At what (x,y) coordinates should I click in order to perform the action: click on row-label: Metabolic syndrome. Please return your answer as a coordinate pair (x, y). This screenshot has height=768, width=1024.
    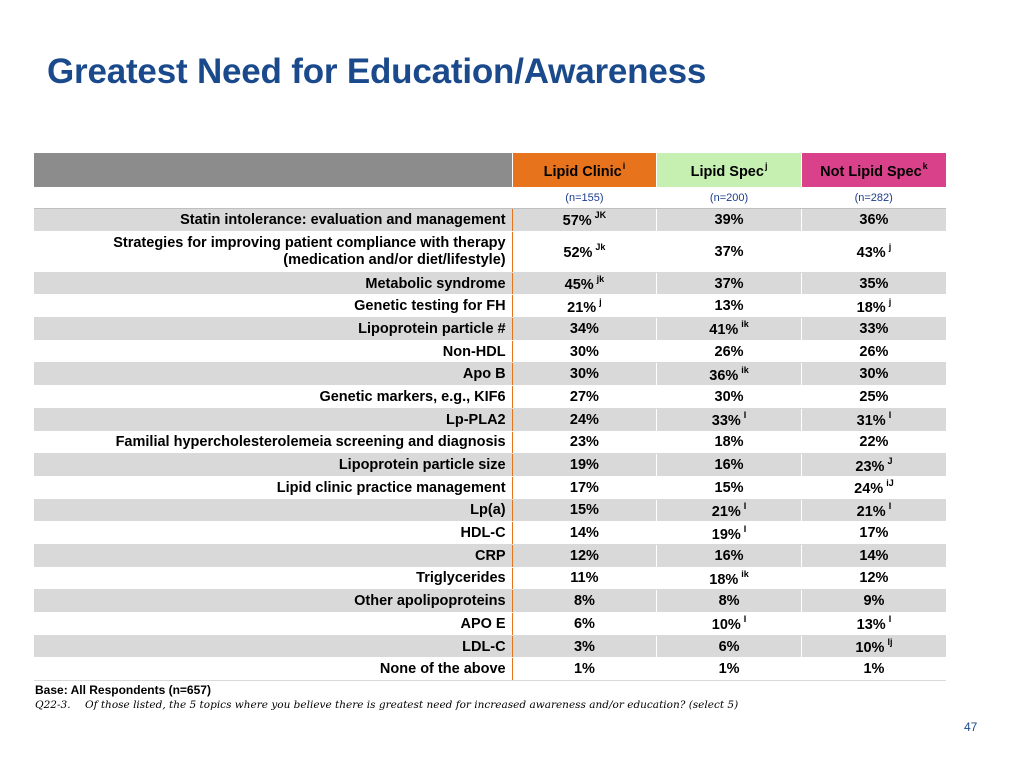
    Looking at the image, I should click on (273, 284).